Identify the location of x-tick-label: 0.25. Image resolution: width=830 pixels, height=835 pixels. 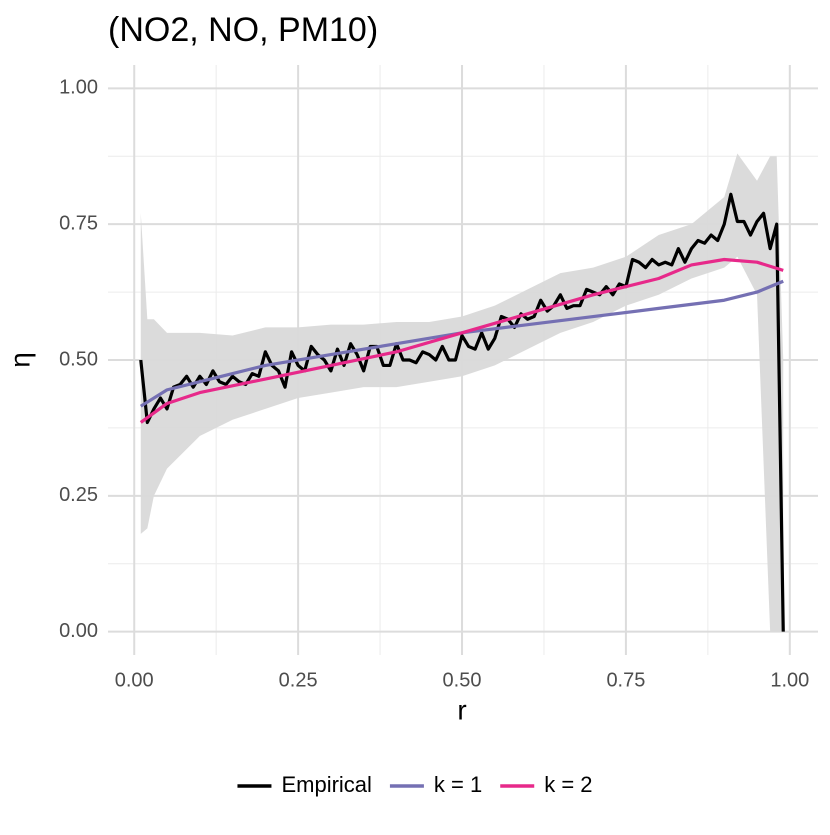
(298, 680).